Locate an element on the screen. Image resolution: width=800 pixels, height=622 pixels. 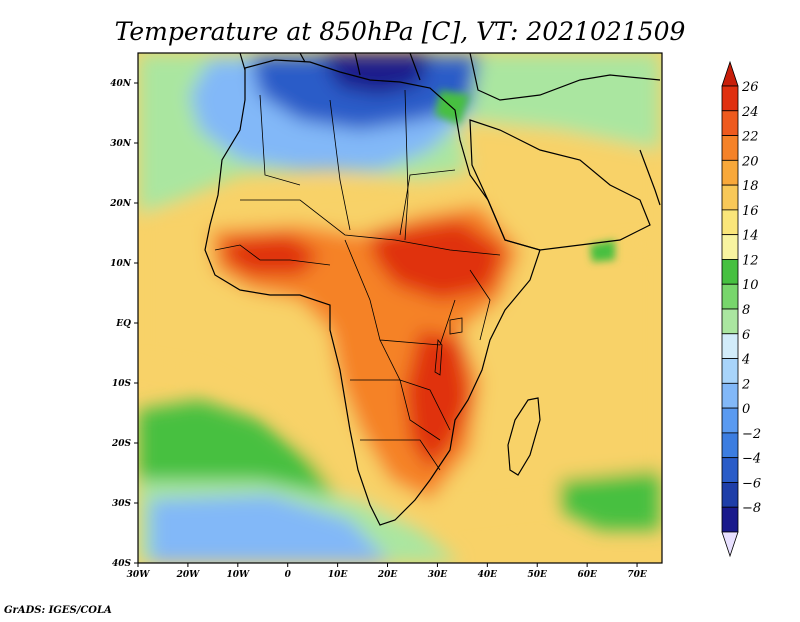
field-hottest-east is located at coordinates (437, 260).